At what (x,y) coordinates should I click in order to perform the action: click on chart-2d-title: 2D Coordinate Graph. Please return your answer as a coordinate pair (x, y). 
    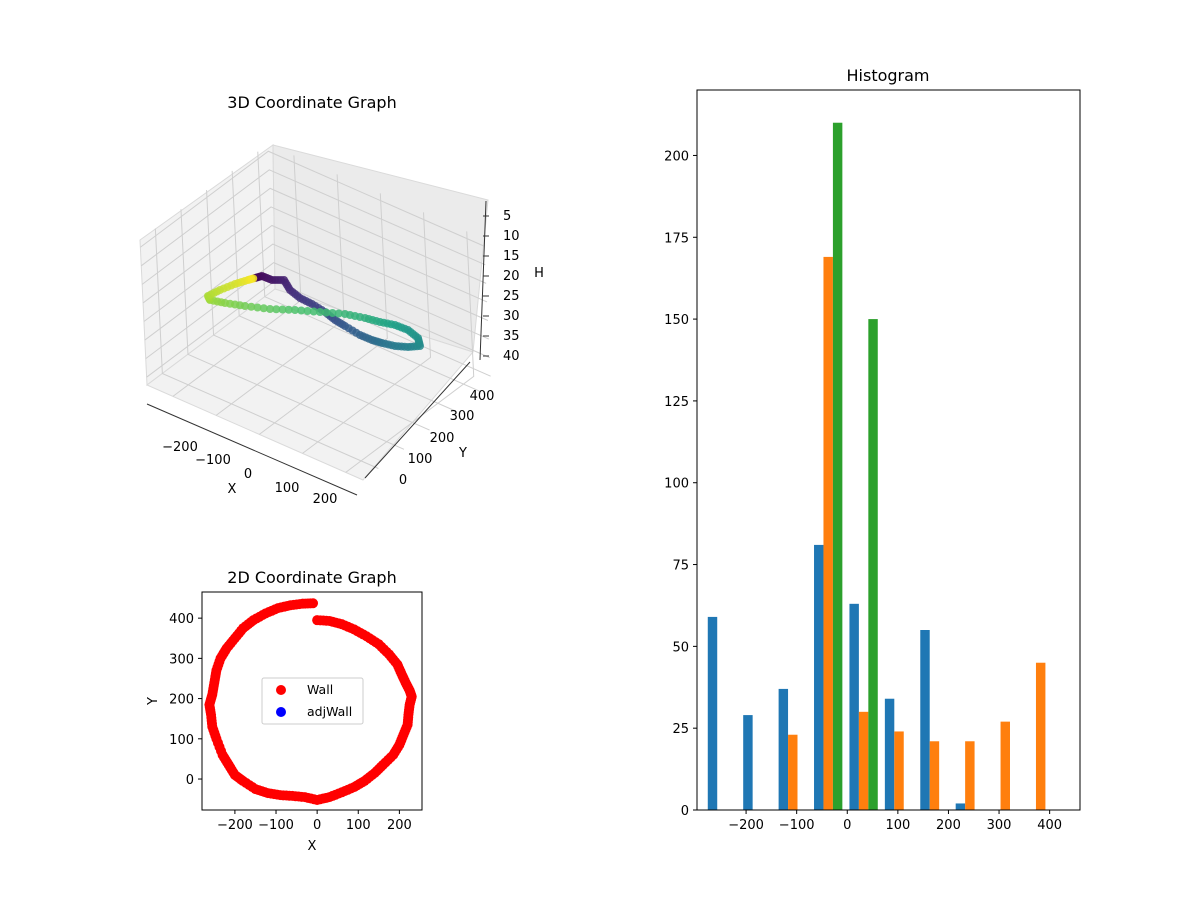
    Looking at the image, I should click on (311, 577).